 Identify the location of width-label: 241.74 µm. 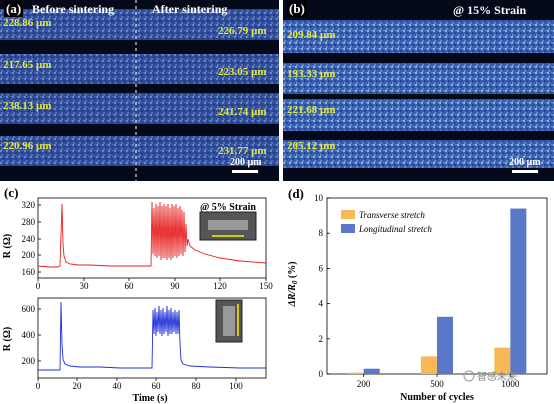
(242, 112).